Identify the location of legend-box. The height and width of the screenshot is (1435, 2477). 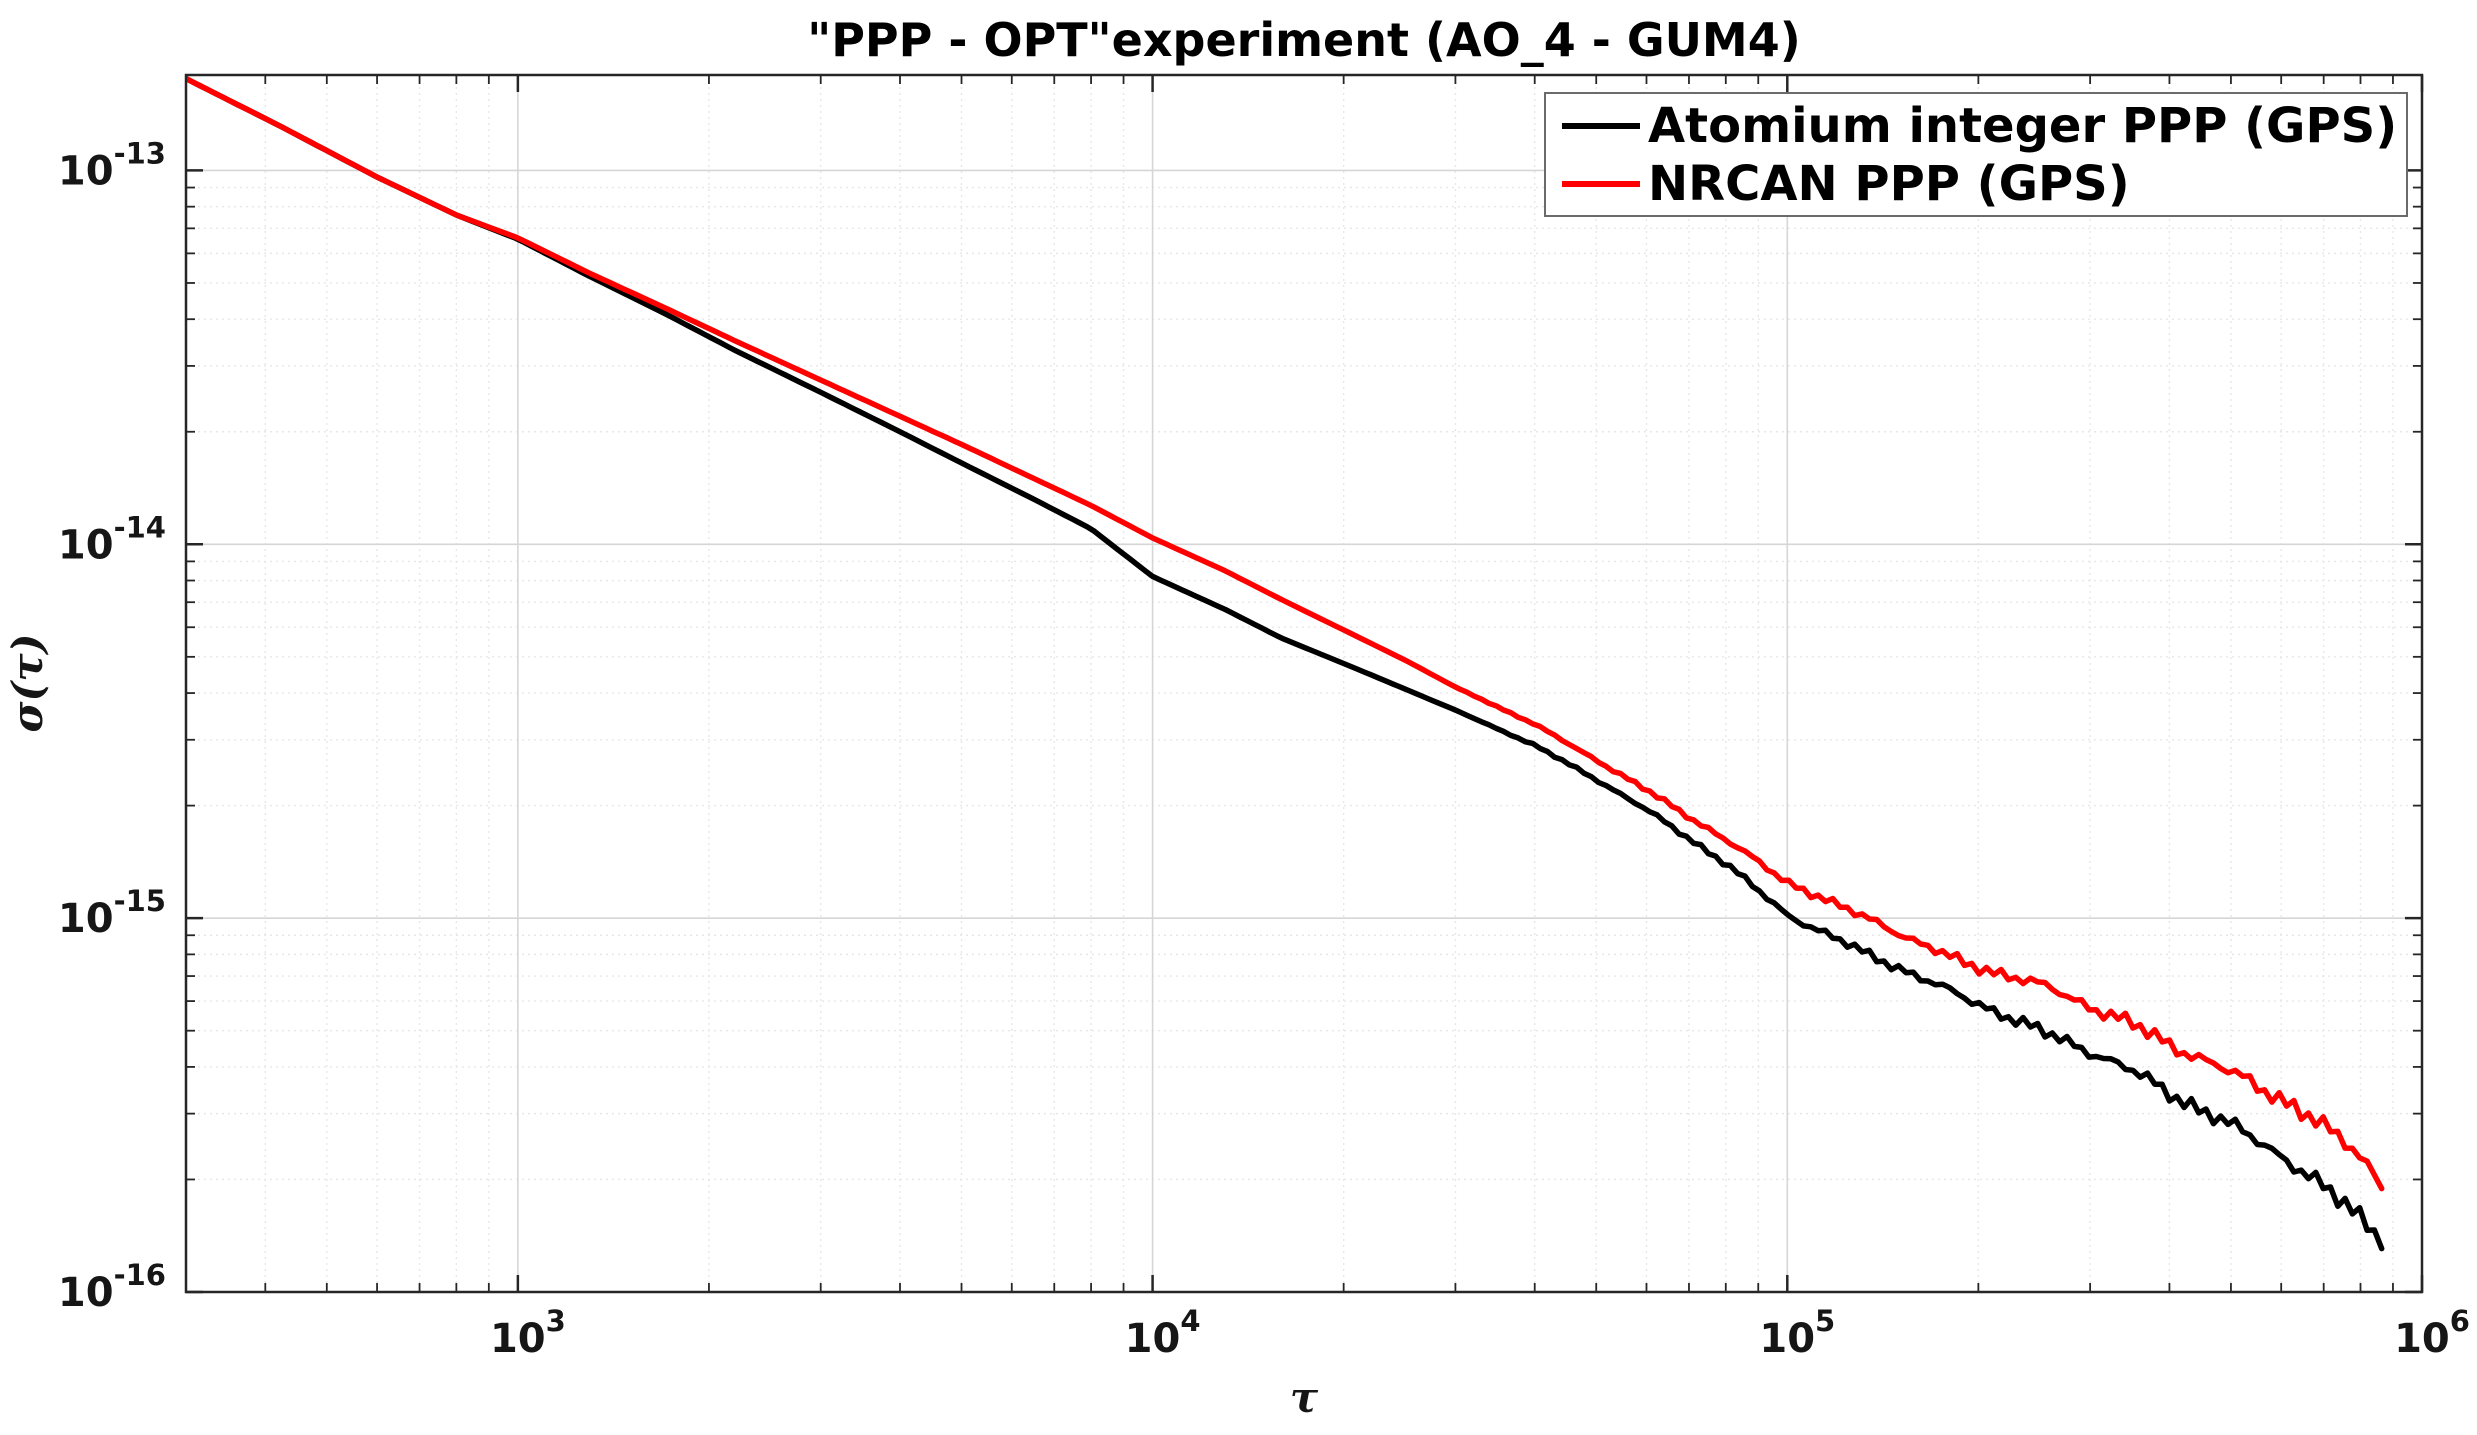
(1976, 154).